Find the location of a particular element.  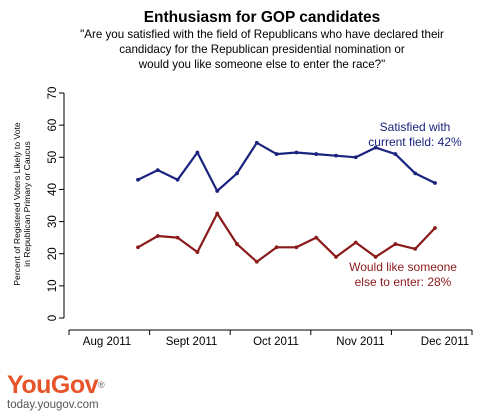

annotation-1-line-0: Would like someone is located at coordinates (403, 267).